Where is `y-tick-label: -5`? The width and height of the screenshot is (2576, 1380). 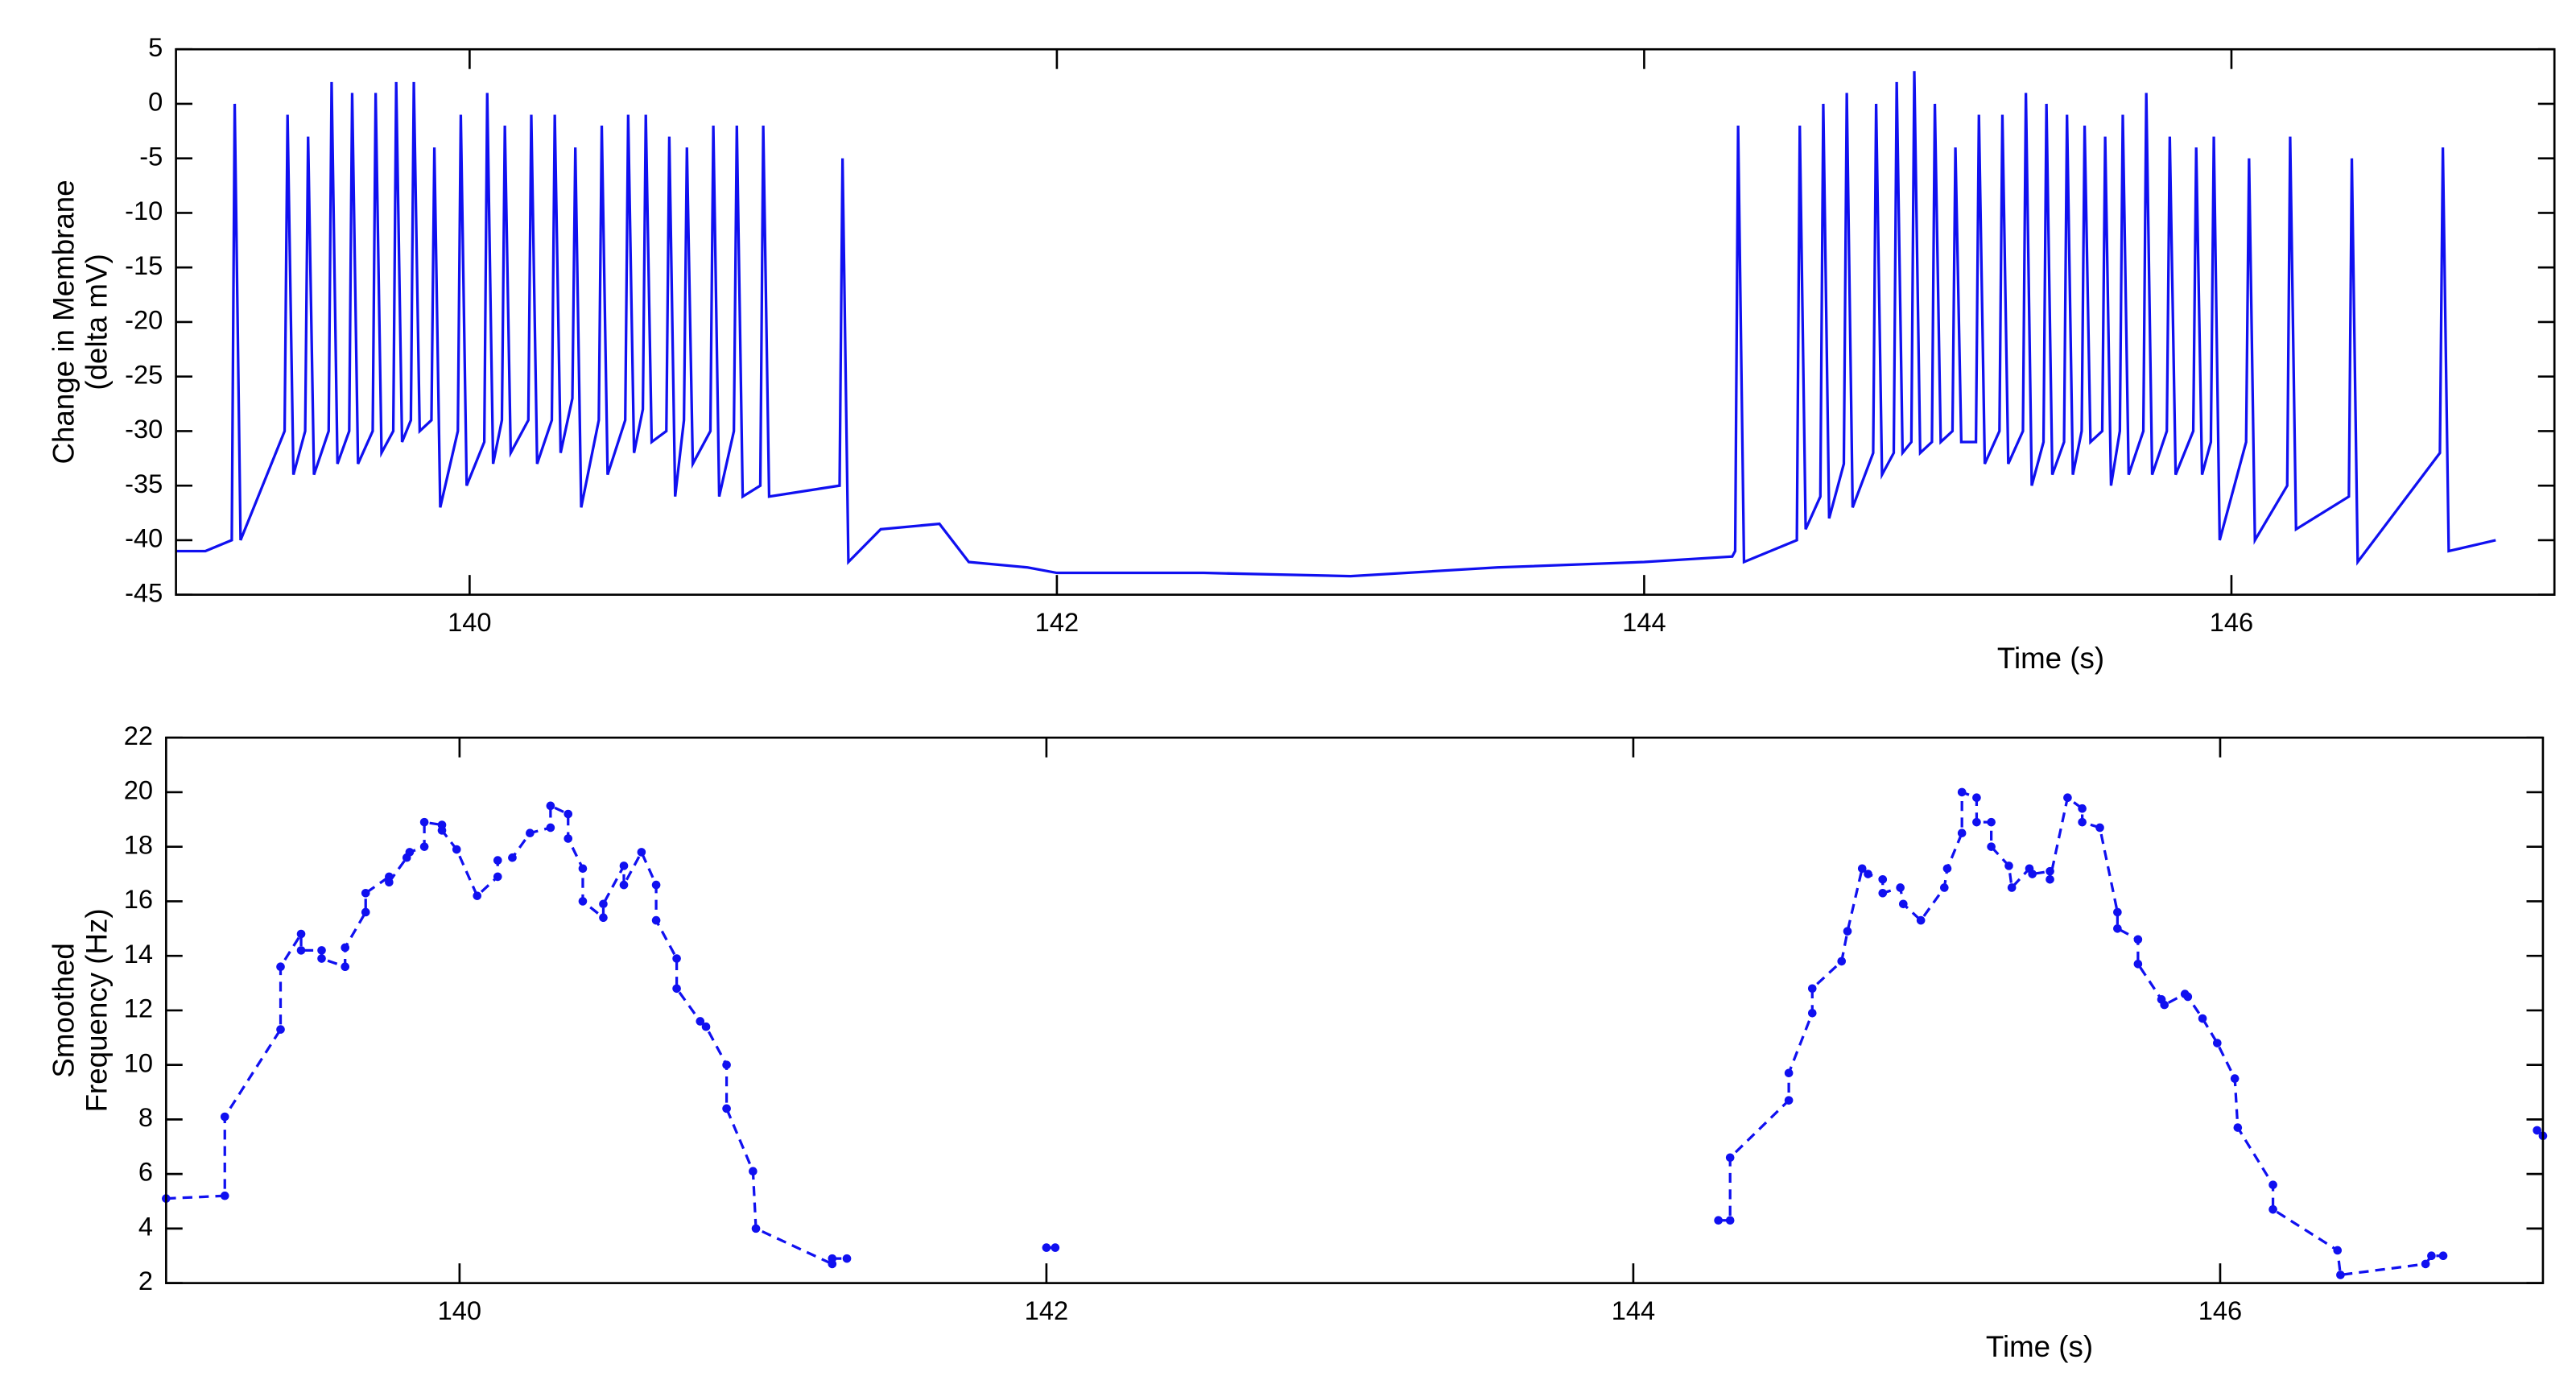 y-tick-label: -5 is located at coordinates (151, 156).